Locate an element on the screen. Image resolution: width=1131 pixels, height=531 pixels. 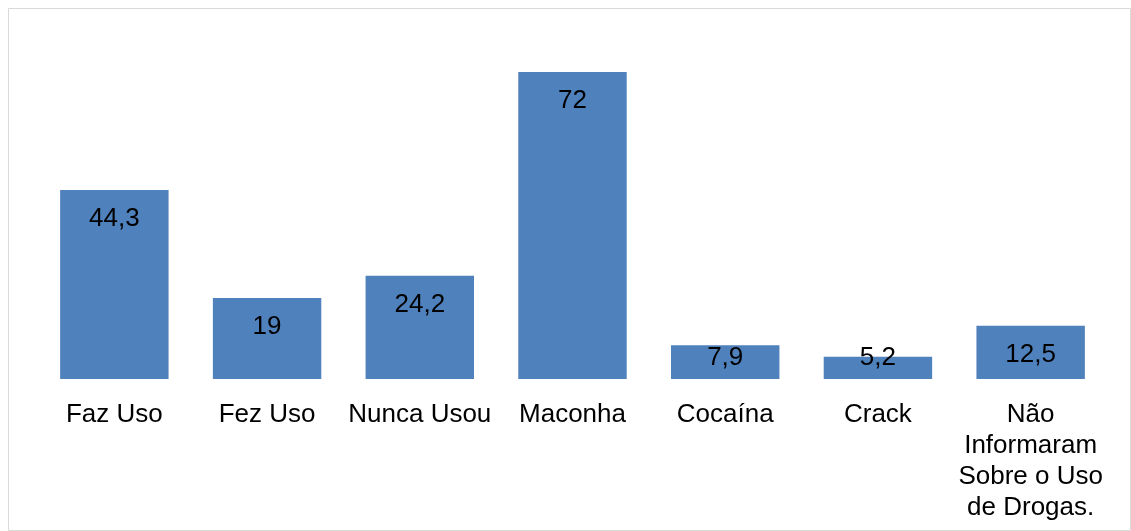
data-label: 44,3 is located at coordinates (114, 217).